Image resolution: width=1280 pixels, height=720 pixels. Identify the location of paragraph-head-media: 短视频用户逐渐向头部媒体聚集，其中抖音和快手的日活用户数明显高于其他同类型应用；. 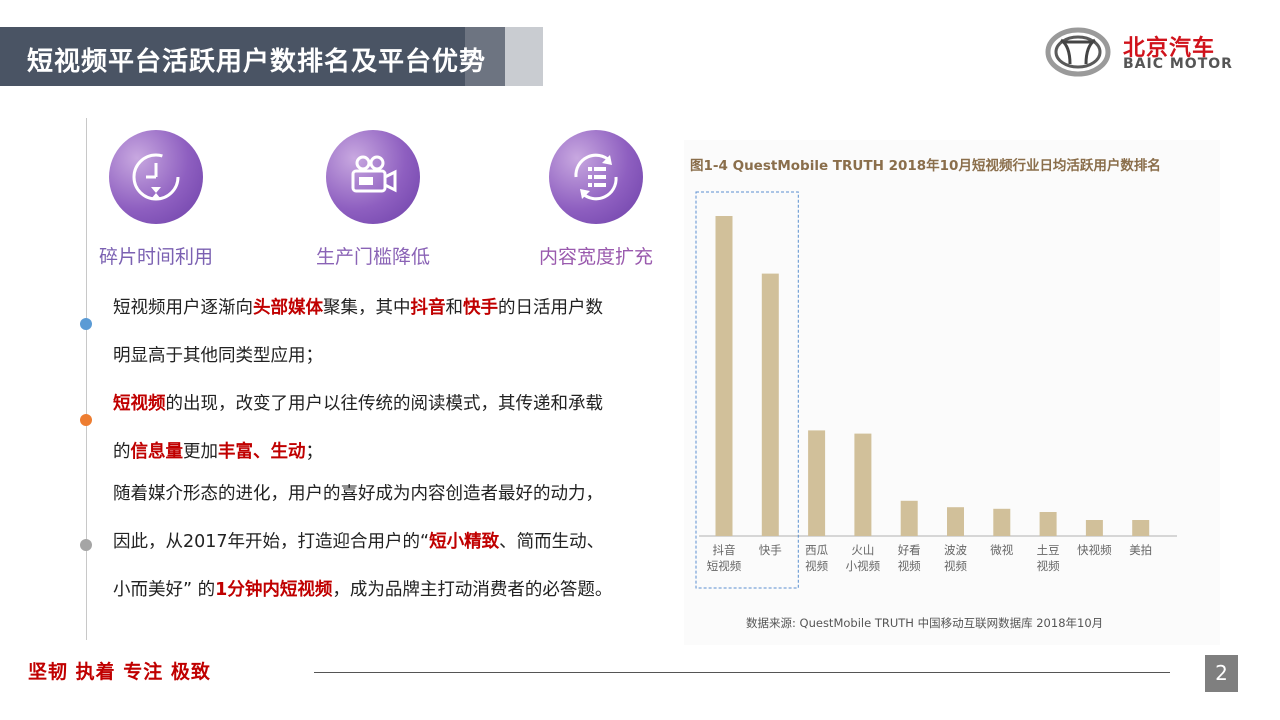
(363, 332).